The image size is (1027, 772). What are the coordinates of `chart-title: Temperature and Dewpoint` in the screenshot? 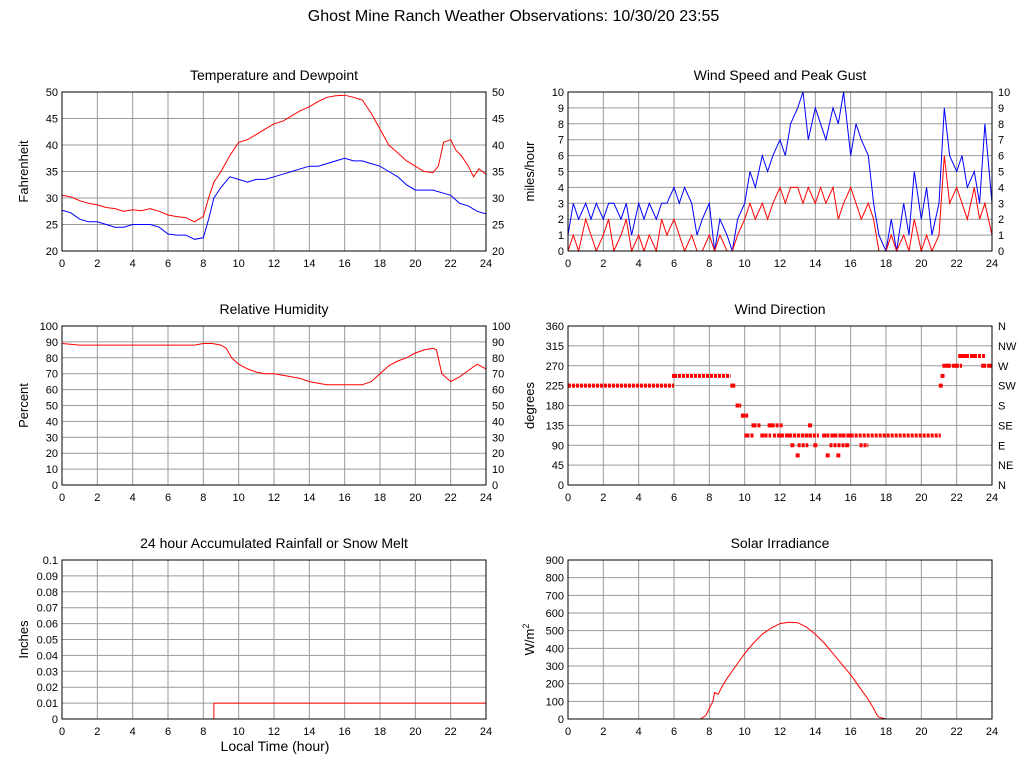 It's located at (274, 75).